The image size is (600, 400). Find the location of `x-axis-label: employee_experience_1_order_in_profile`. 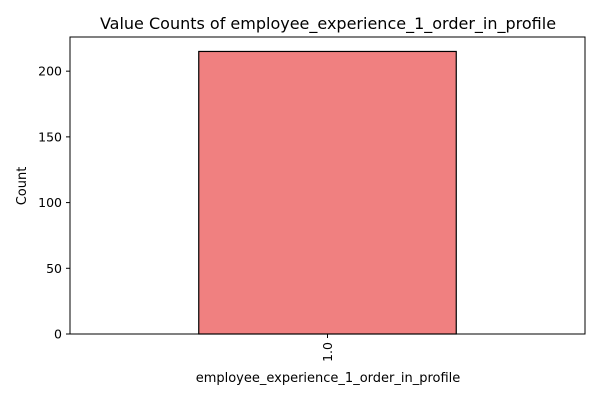

x-axis-label: employee_experience_1_order_in_profile is located at coordinates (328, 378).